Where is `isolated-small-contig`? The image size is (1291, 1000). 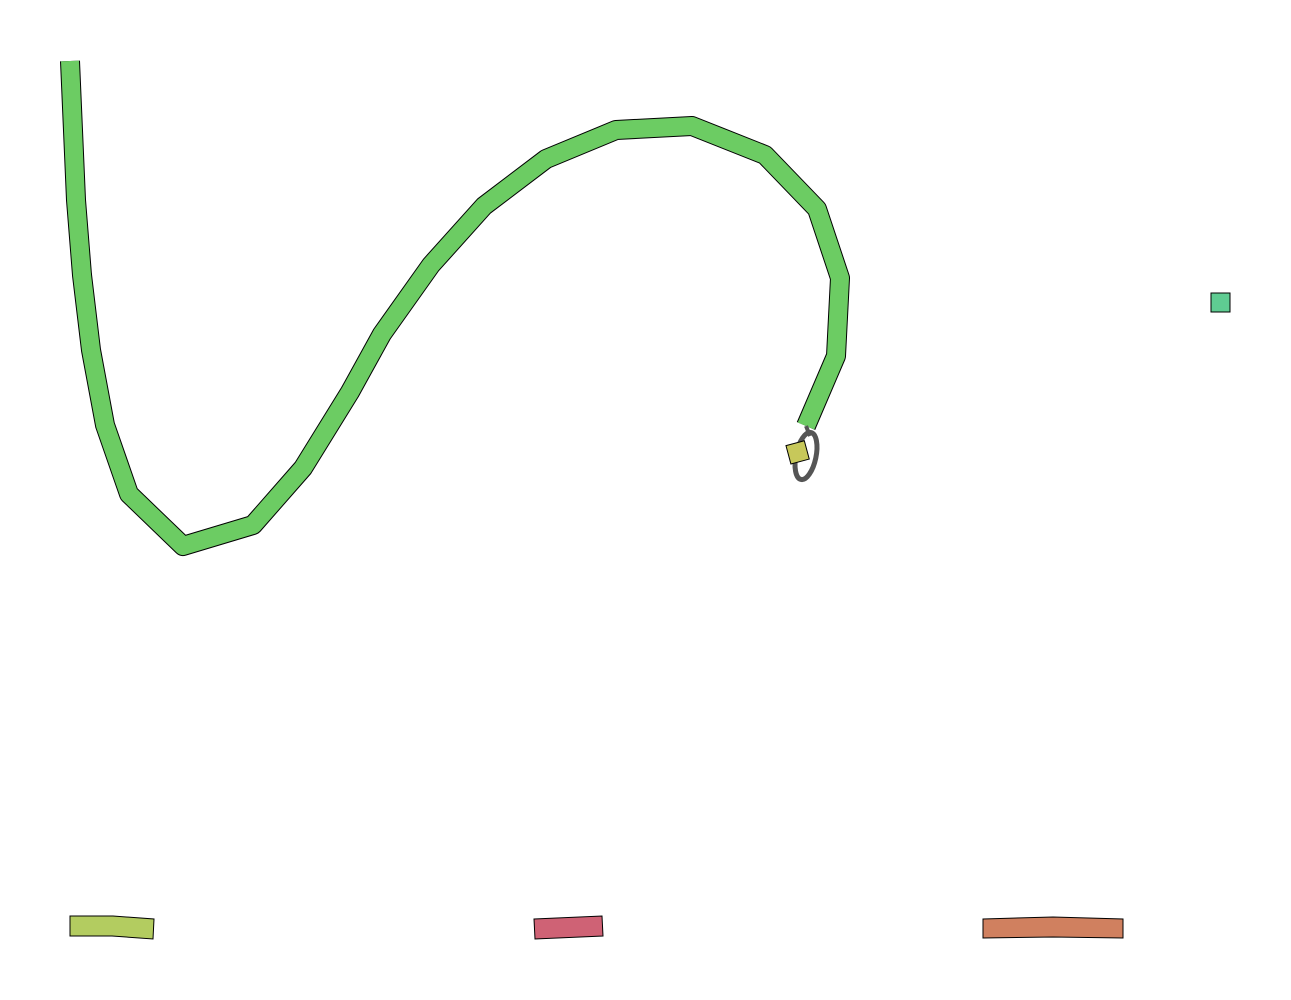 isolated-small-contig is located at coordinates (1220, 302).